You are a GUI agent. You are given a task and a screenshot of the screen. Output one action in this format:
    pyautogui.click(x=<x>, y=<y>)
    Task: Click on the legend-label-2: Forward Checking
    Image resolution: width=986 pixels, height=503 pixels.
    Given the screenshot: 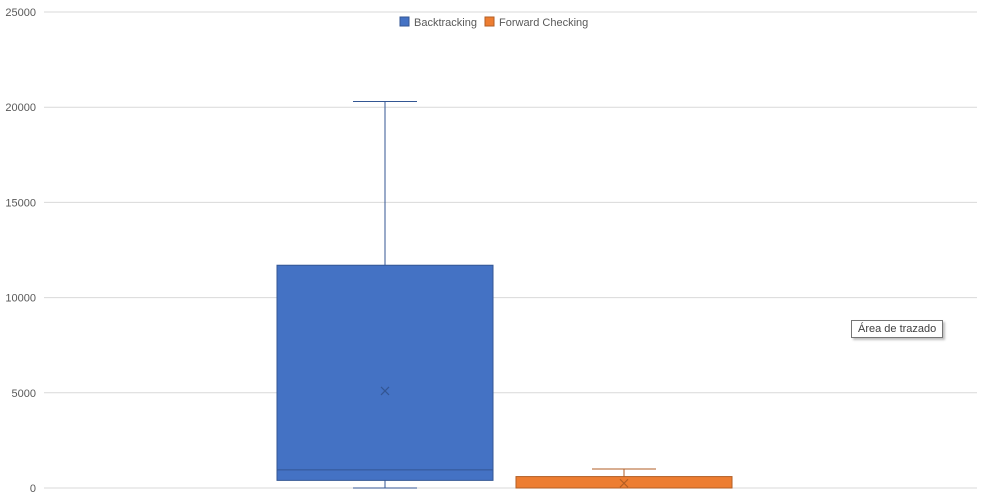 What is the action you would take?
    pyautogui.click(x=543, y=23)
    